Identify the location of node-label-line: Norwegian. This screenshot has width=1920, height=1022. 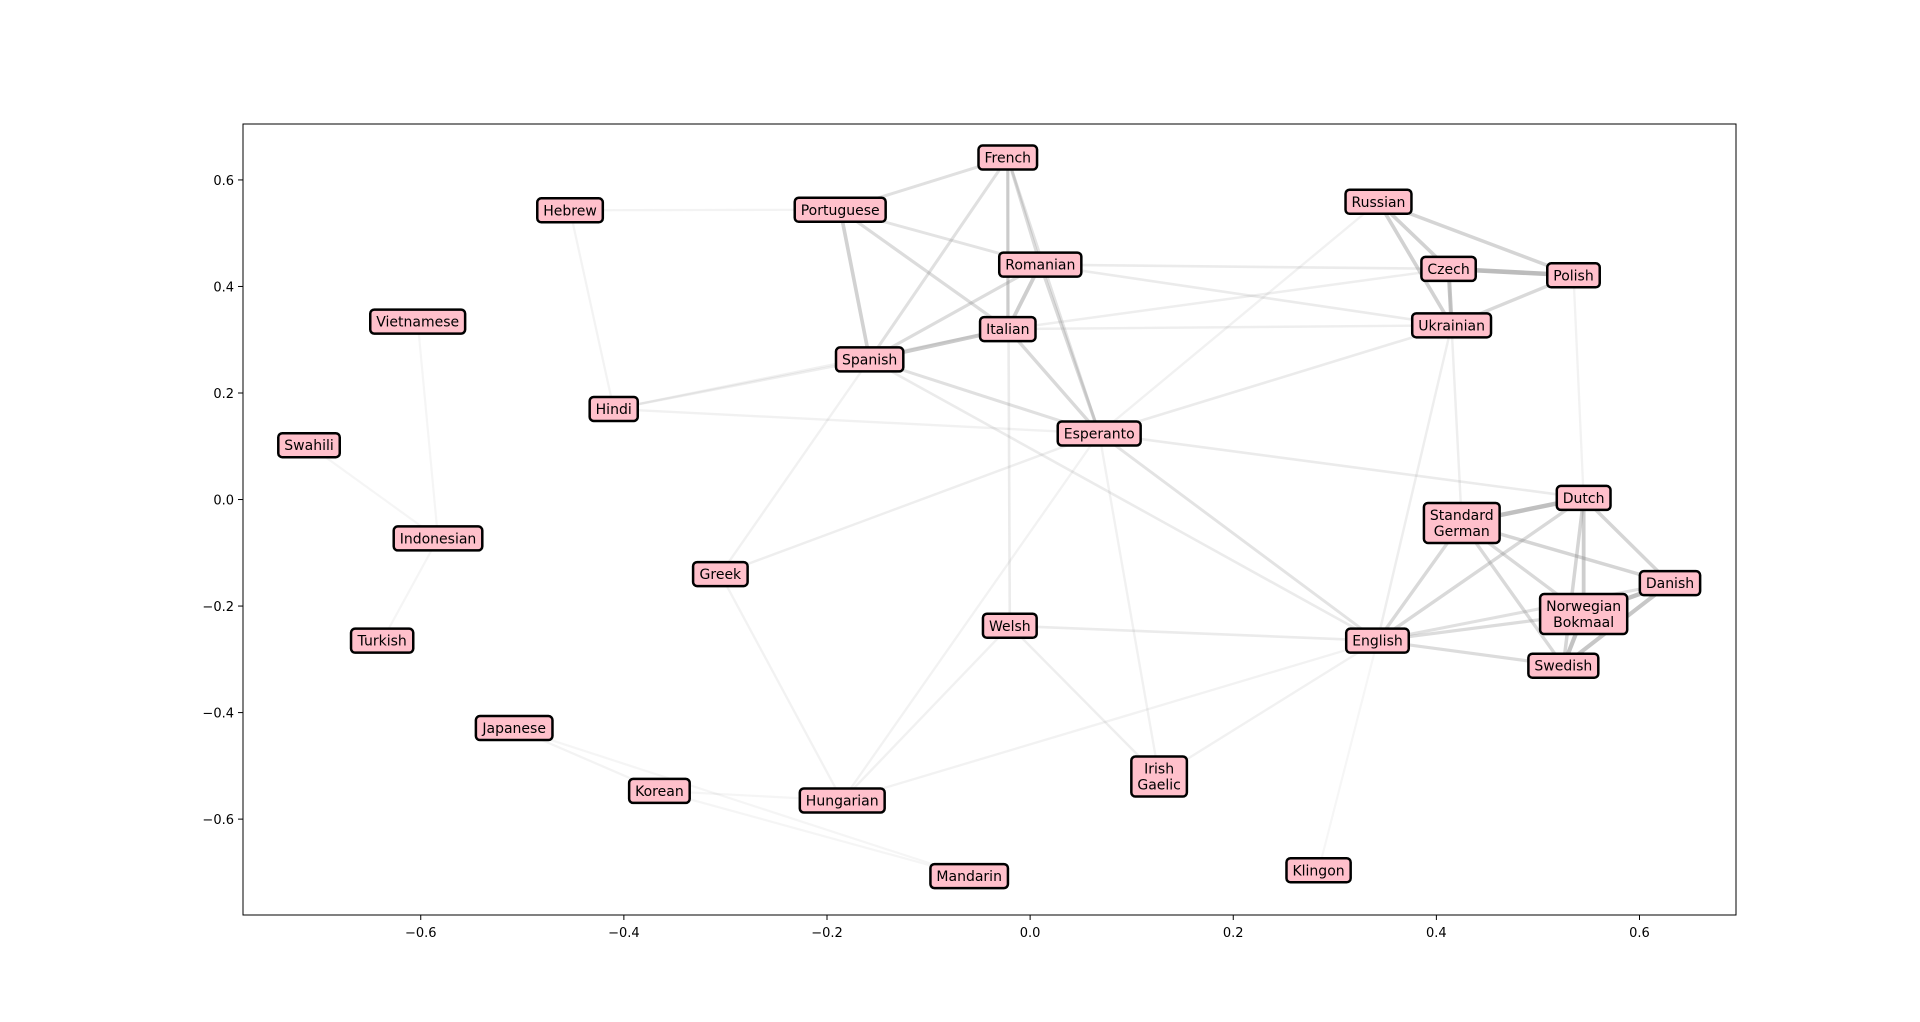
(1583, 607).